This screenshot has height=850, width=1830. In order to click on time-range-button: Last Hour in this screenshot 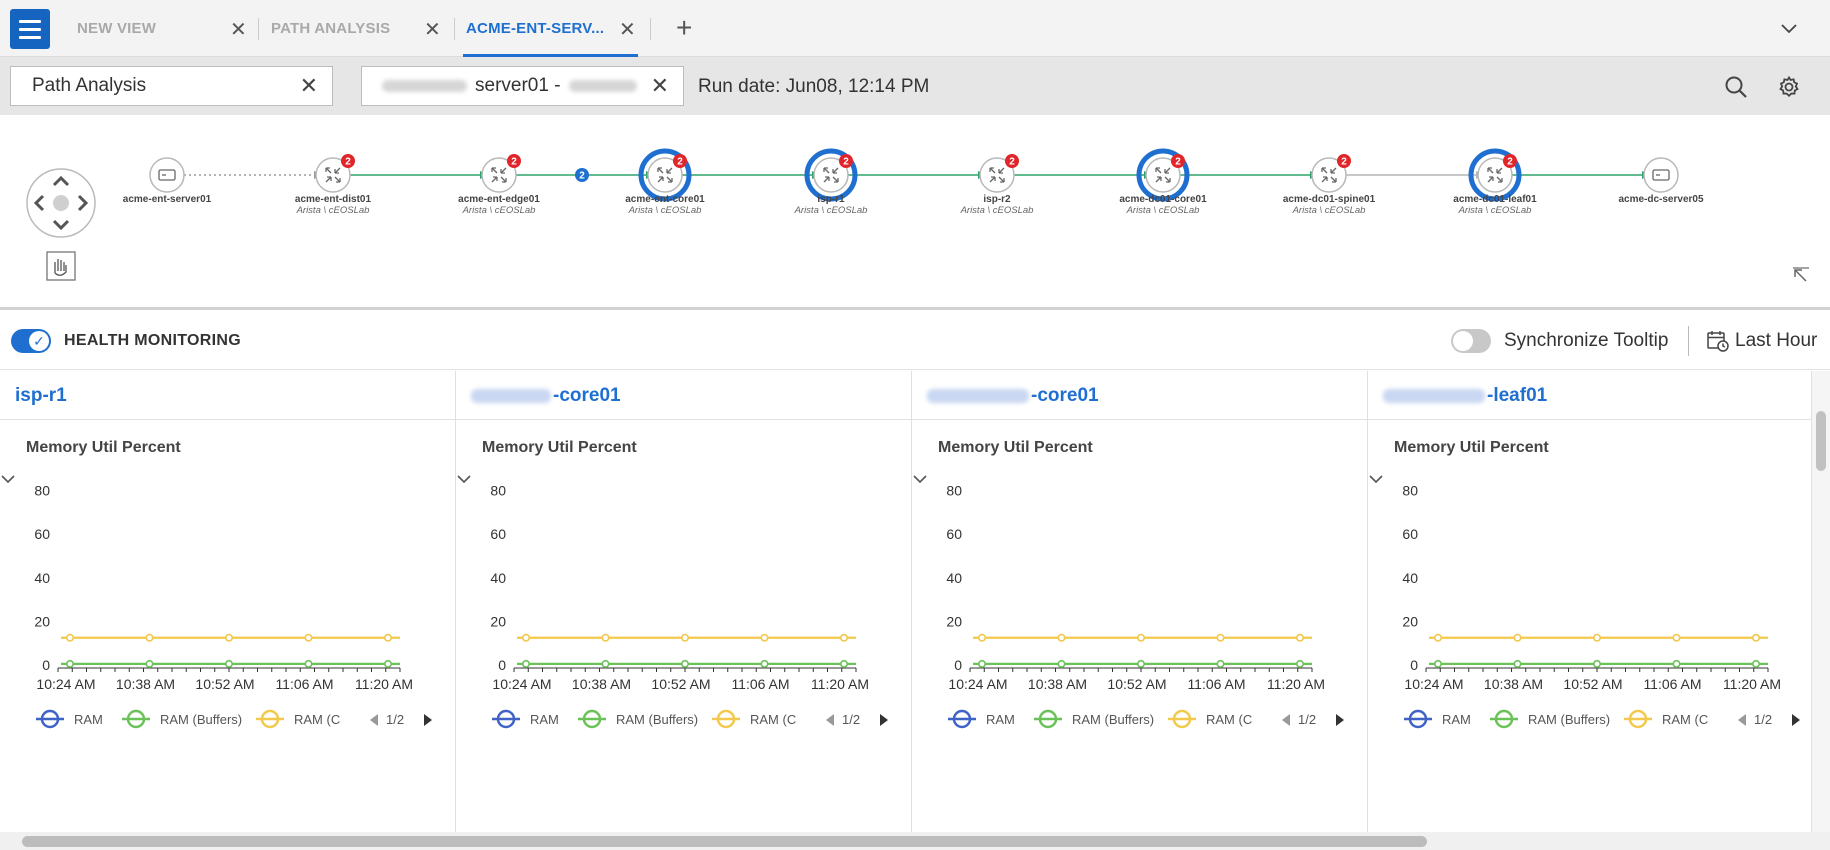, I will do `click(1776, 340)`.